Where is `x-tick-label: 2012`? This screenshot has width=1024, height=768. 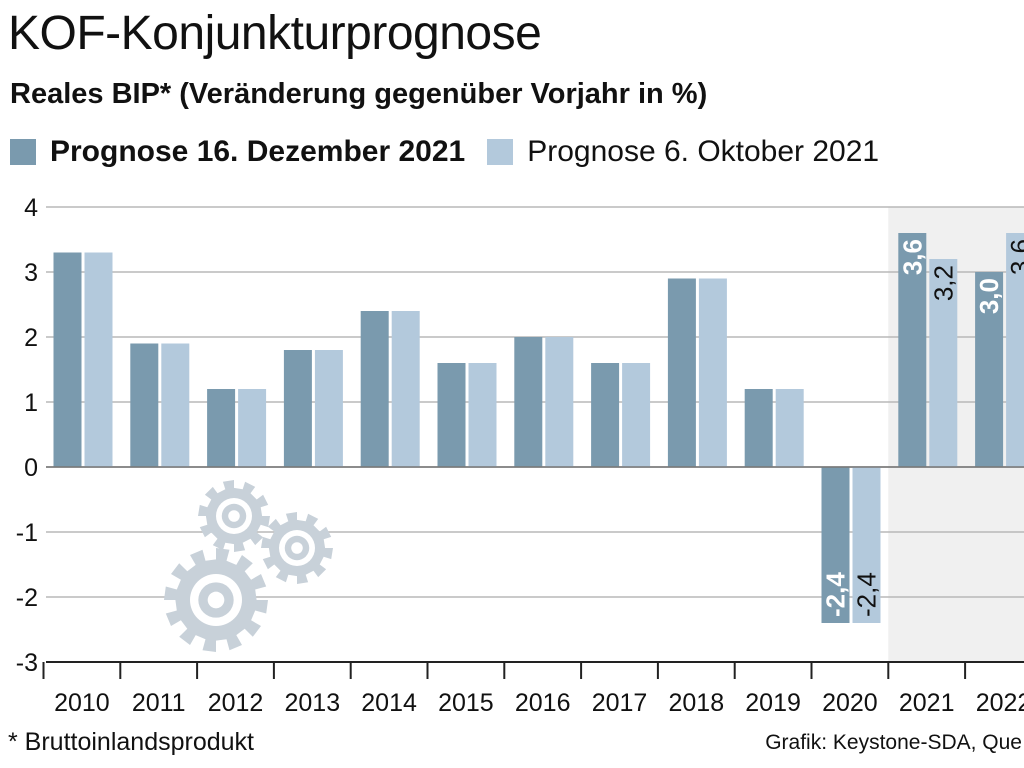 x-tick-label: 2012 is located at coordinates (236, 703).